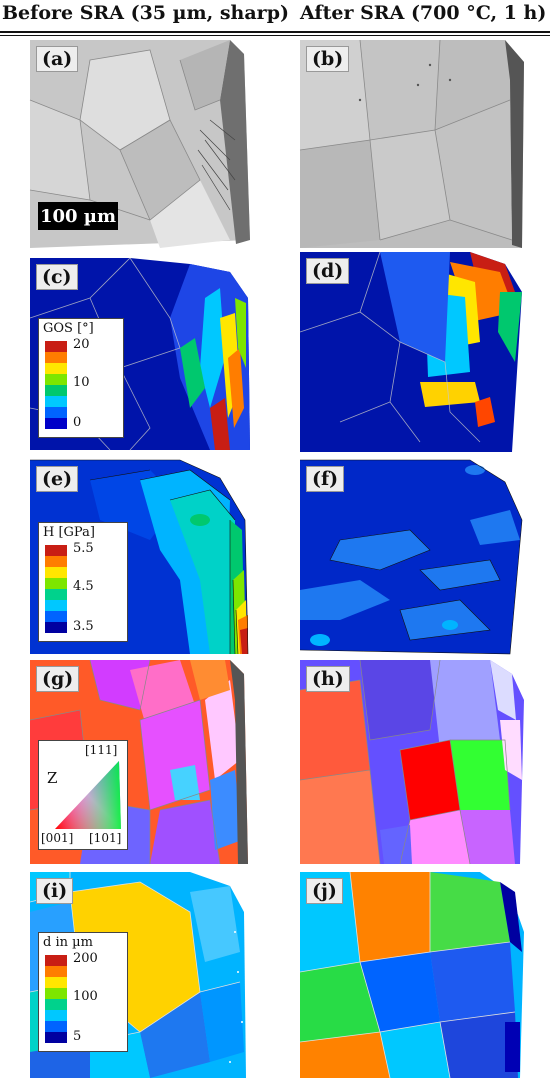 This screenshot has height=1086, width=550. Describe the element at coordinates (328, 679) in the screenshot. I see `panel-label-h: (h)` at that location.